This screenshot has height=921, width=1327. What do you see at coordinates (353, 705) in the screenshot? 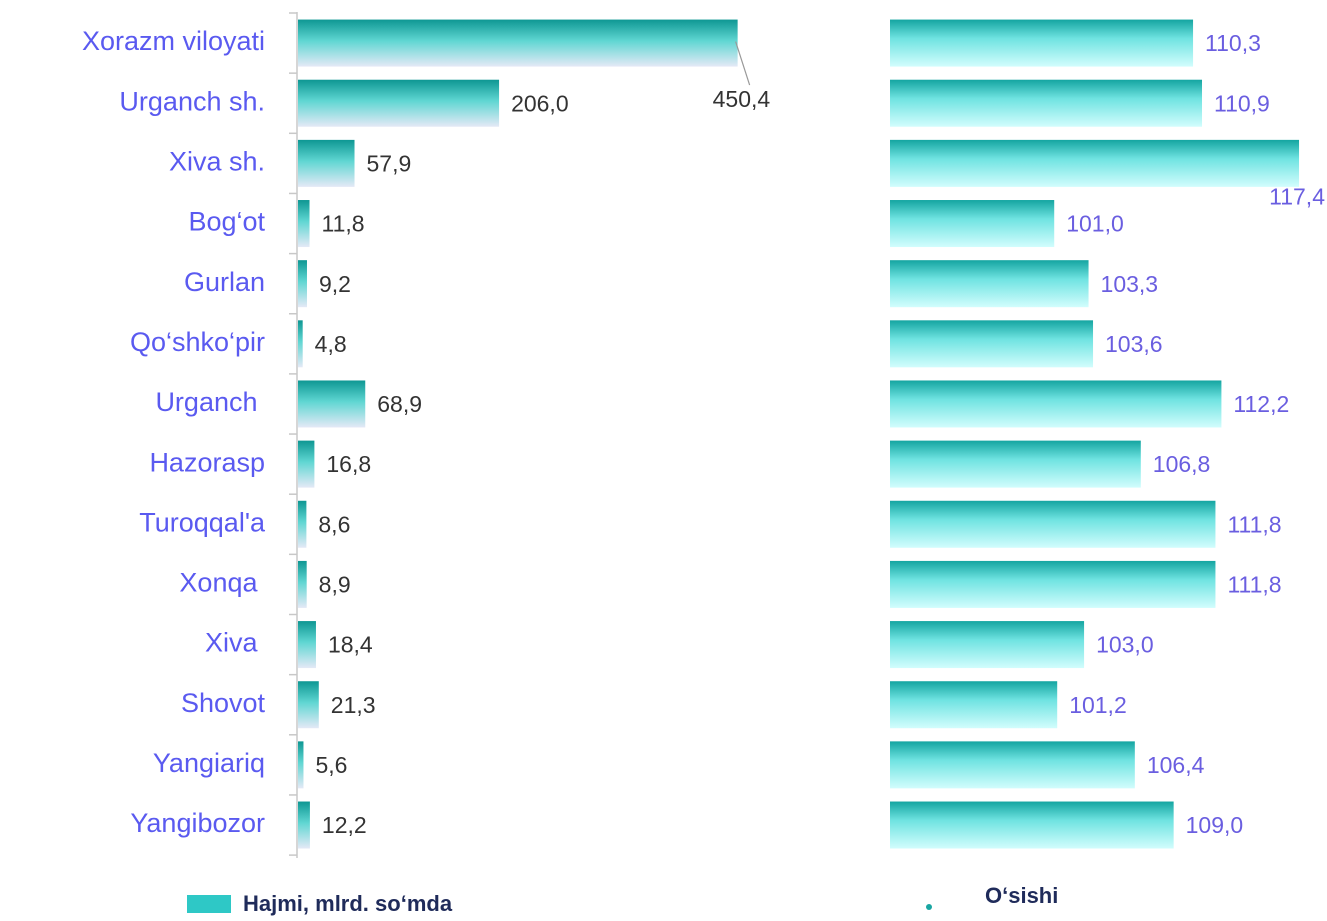
I see `data-label: 21,3` at bounding box center [353, 705].